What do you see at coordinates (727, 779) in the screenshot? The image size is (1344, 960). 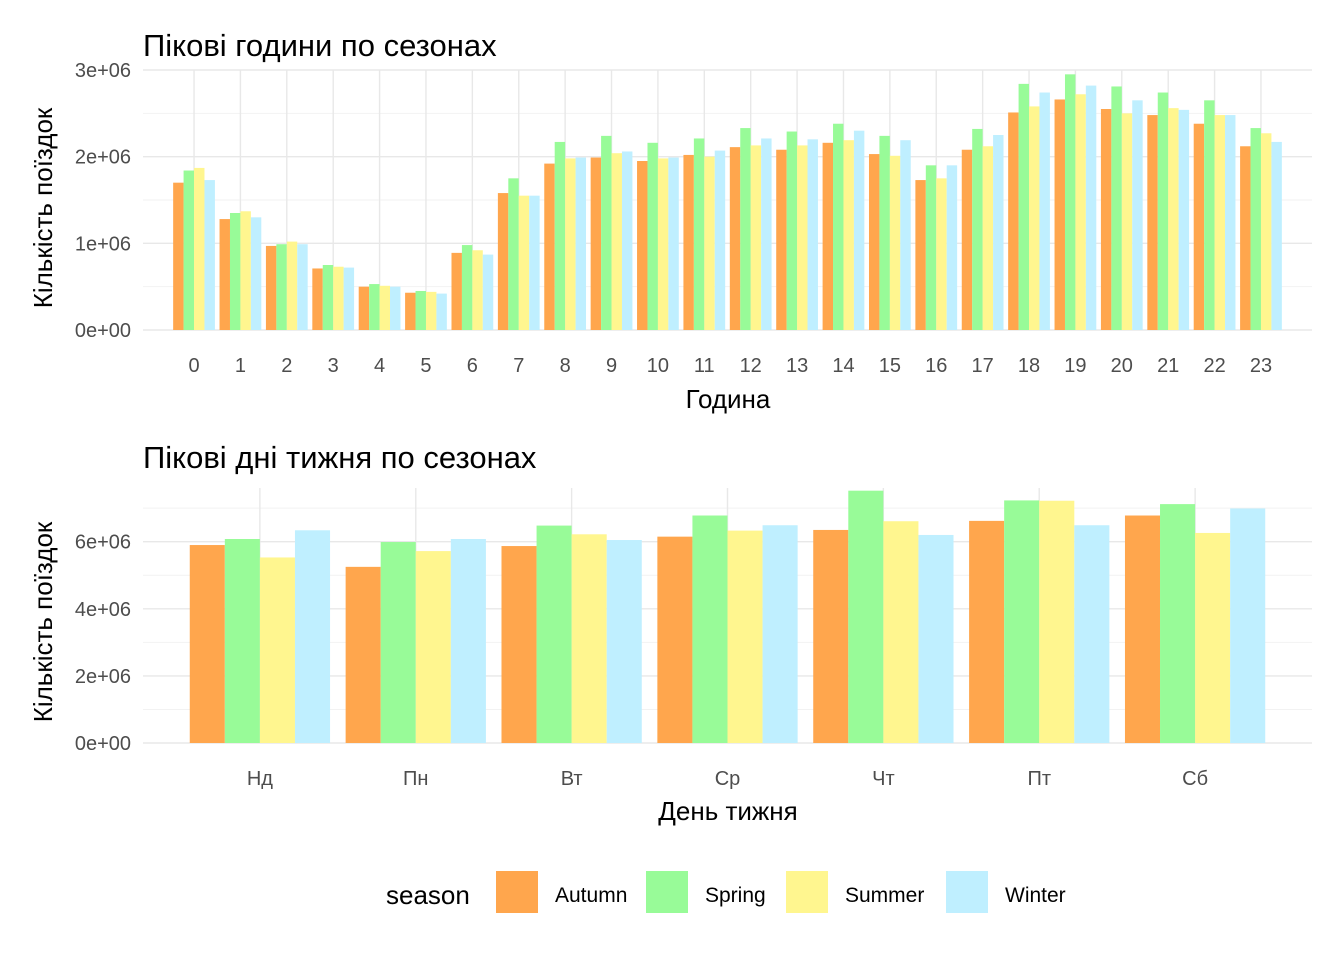 I see `weekday-x-tick-labels: Нд Пн Вт Ср Чт Пт Сб` at bounding box center [727, 779].